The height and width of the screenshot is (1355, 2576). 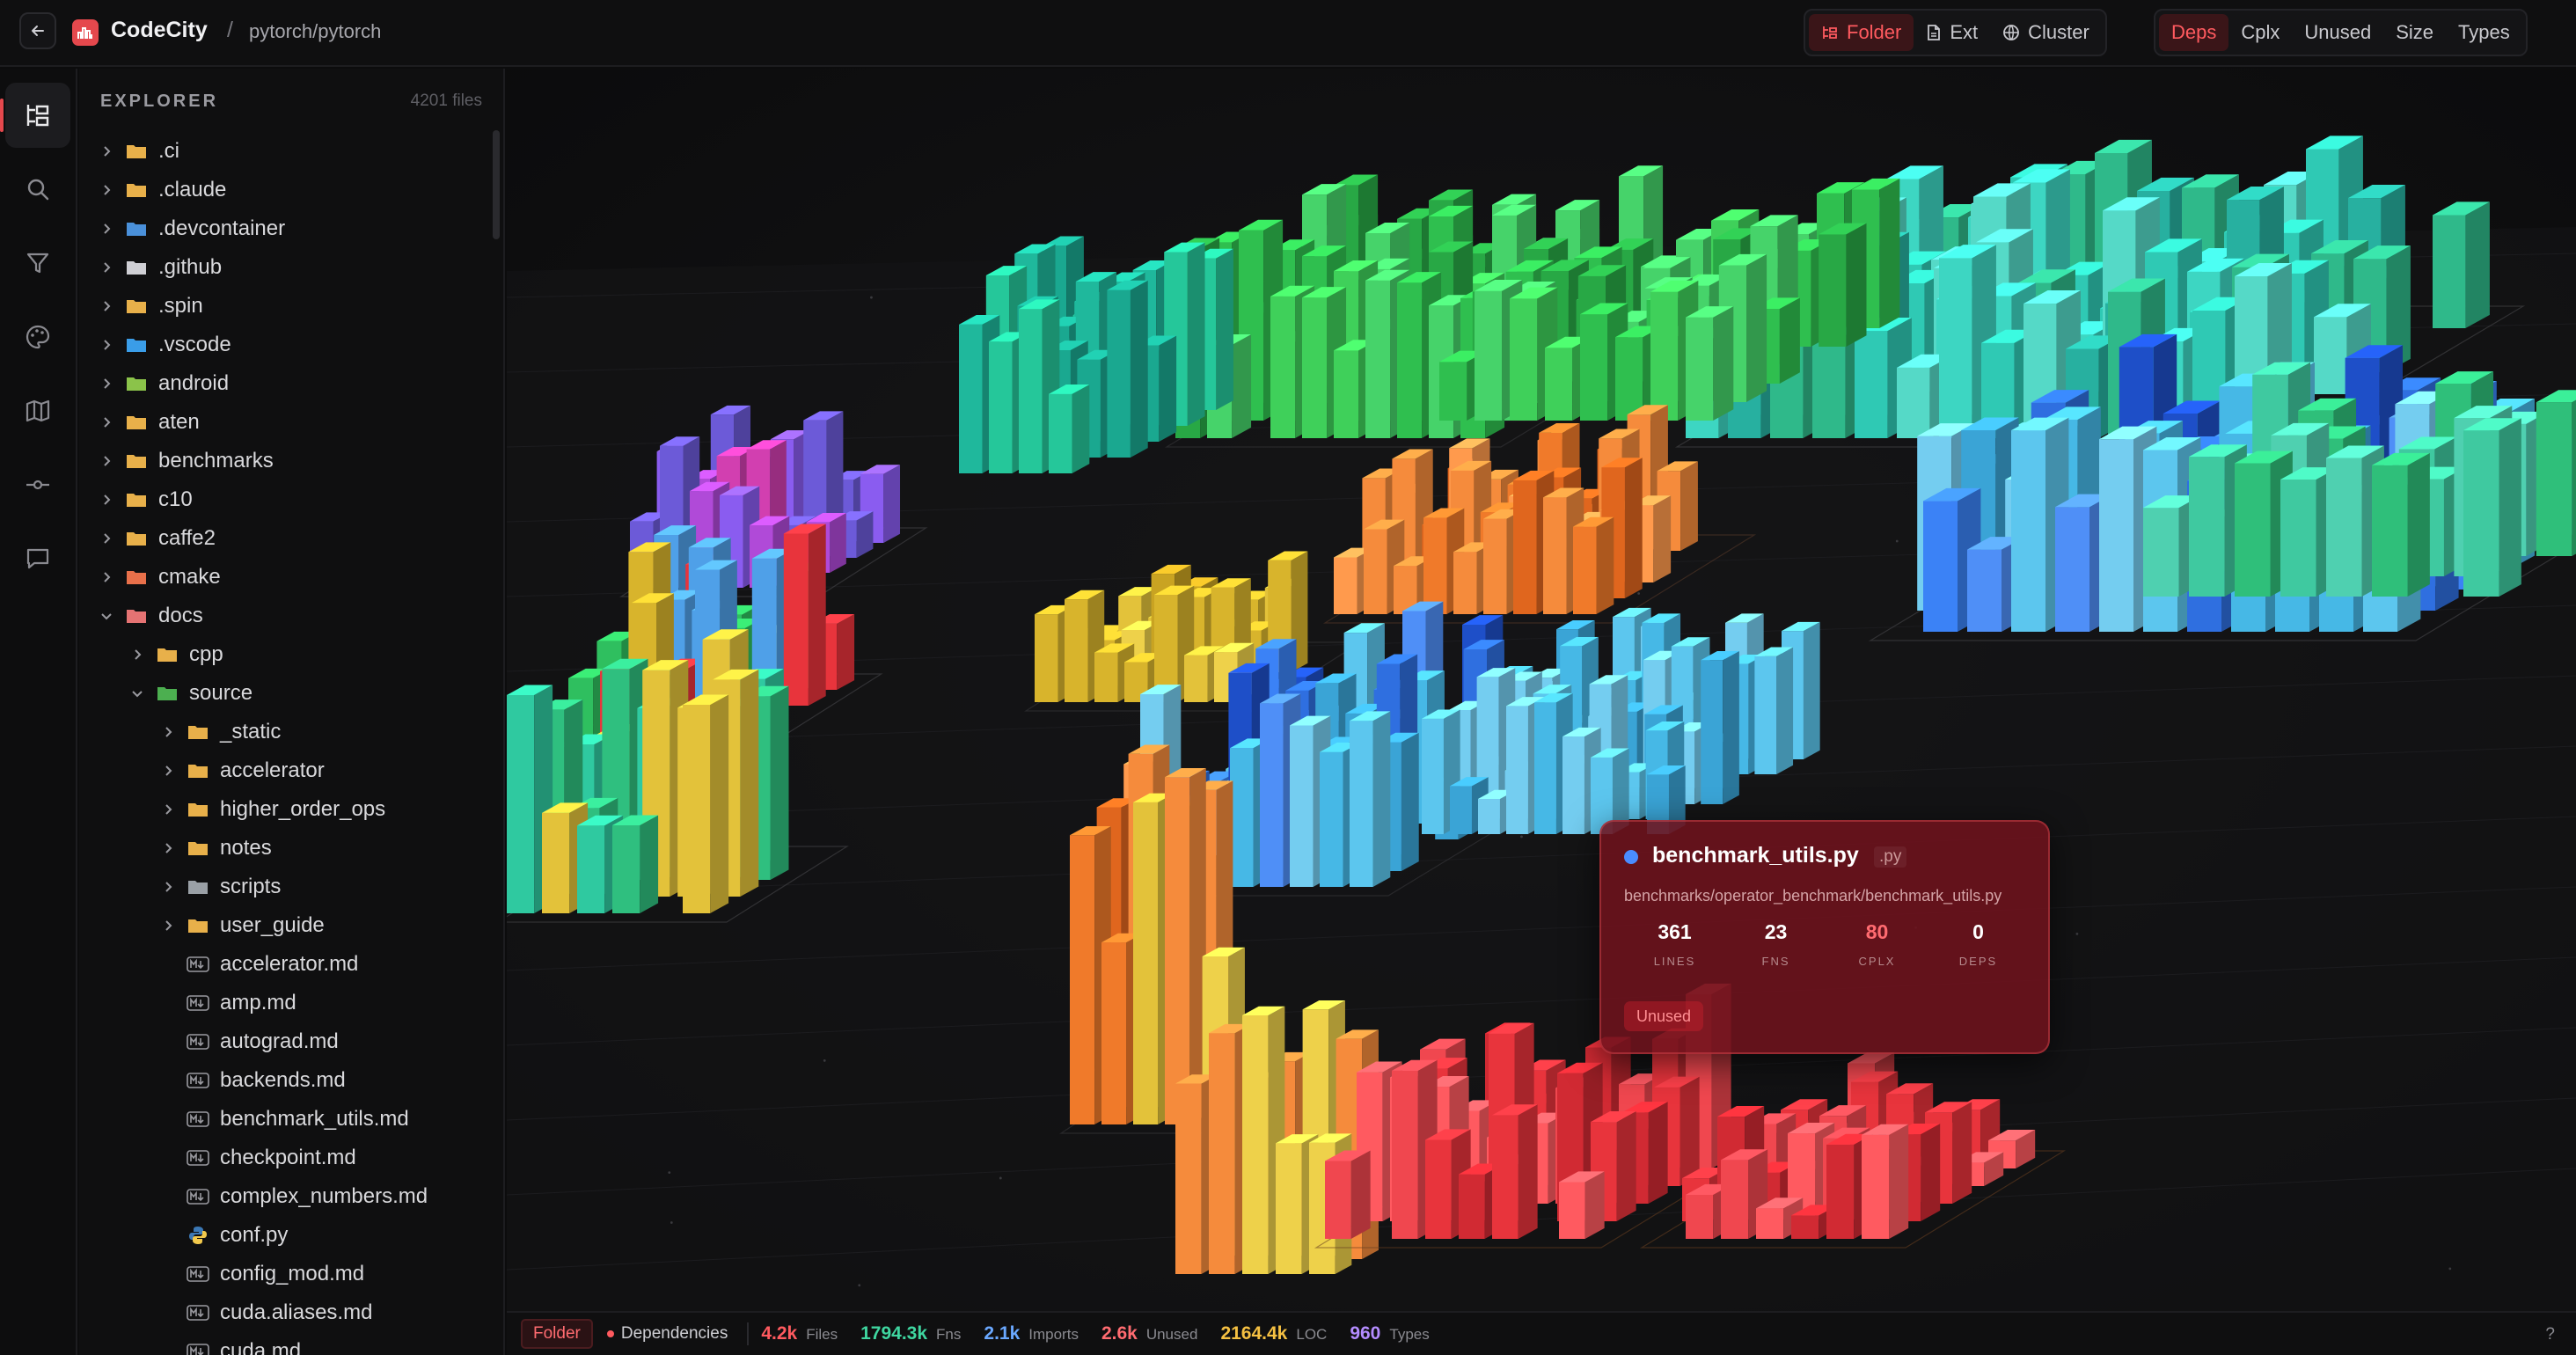 I want to click on tree-folder: source, so click(x=286, y=693).